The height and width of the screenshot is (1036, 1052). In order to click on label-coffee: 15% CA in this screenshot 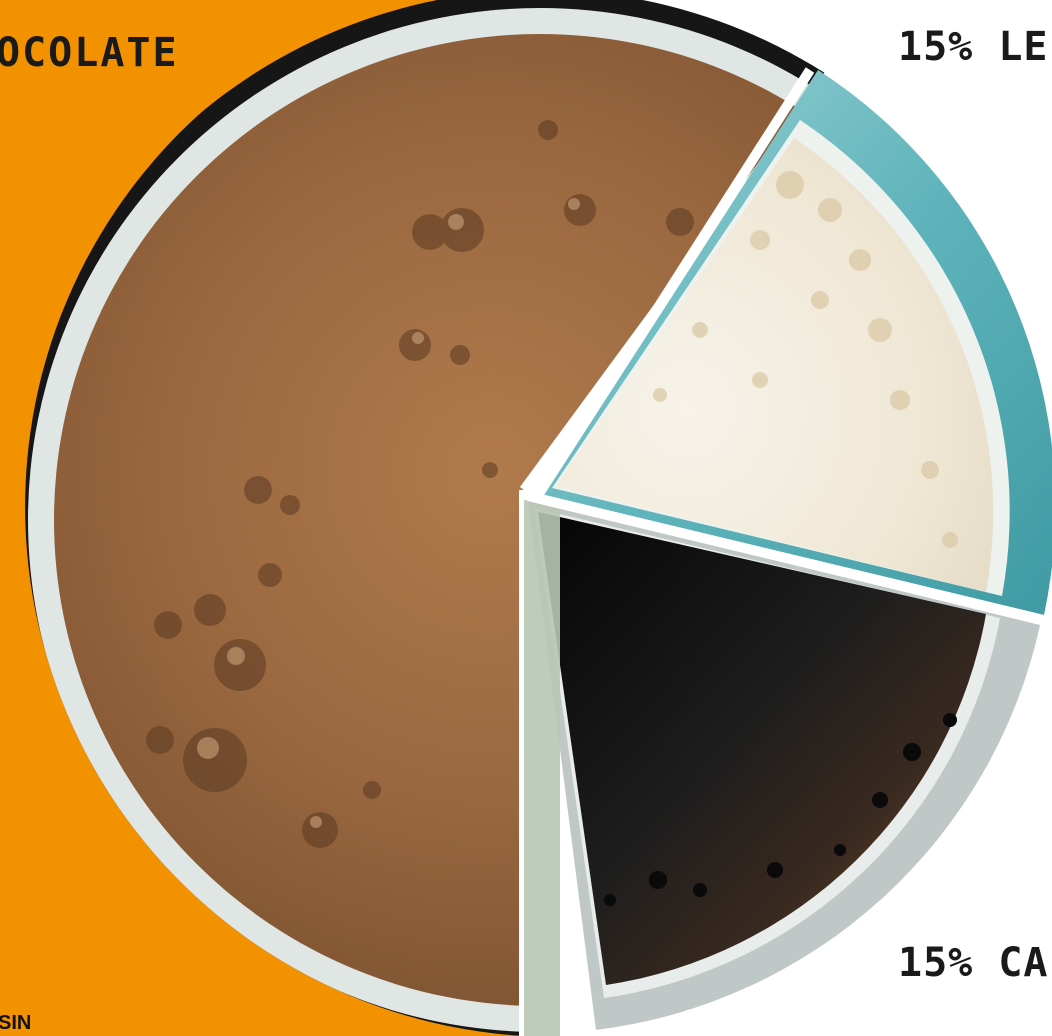, I will do `click(973, 963)`.